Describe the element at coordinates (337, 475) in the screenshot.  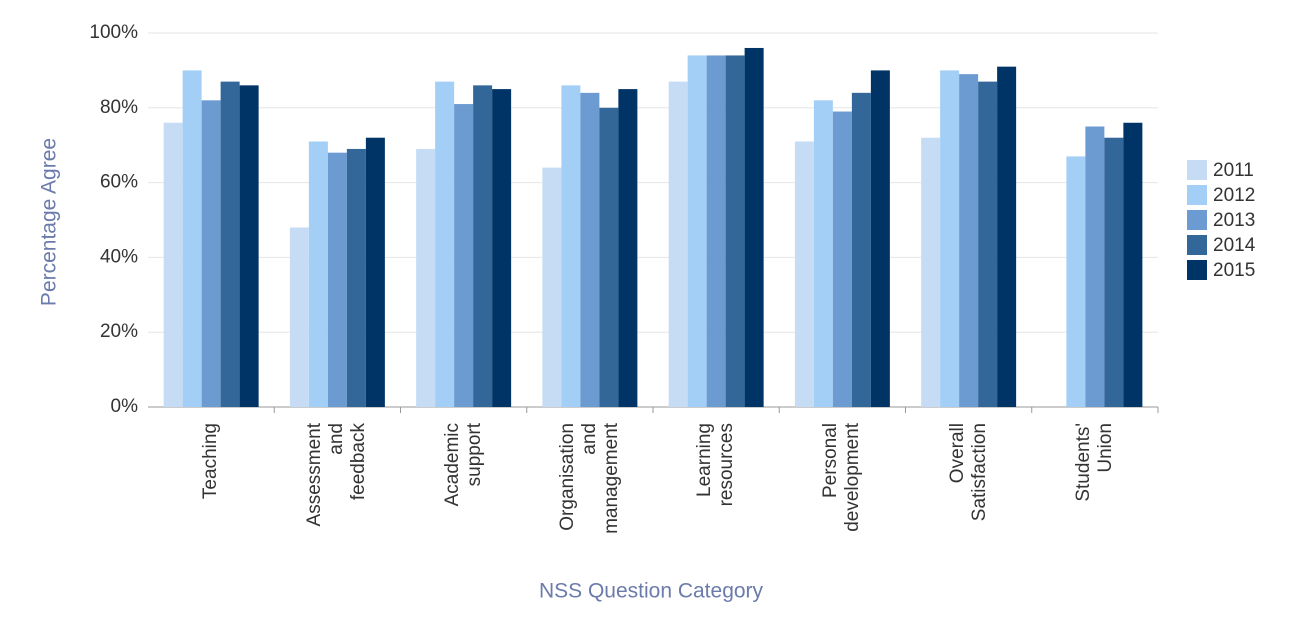
I see `x-tick-label: Assessment and feedback` at that location.